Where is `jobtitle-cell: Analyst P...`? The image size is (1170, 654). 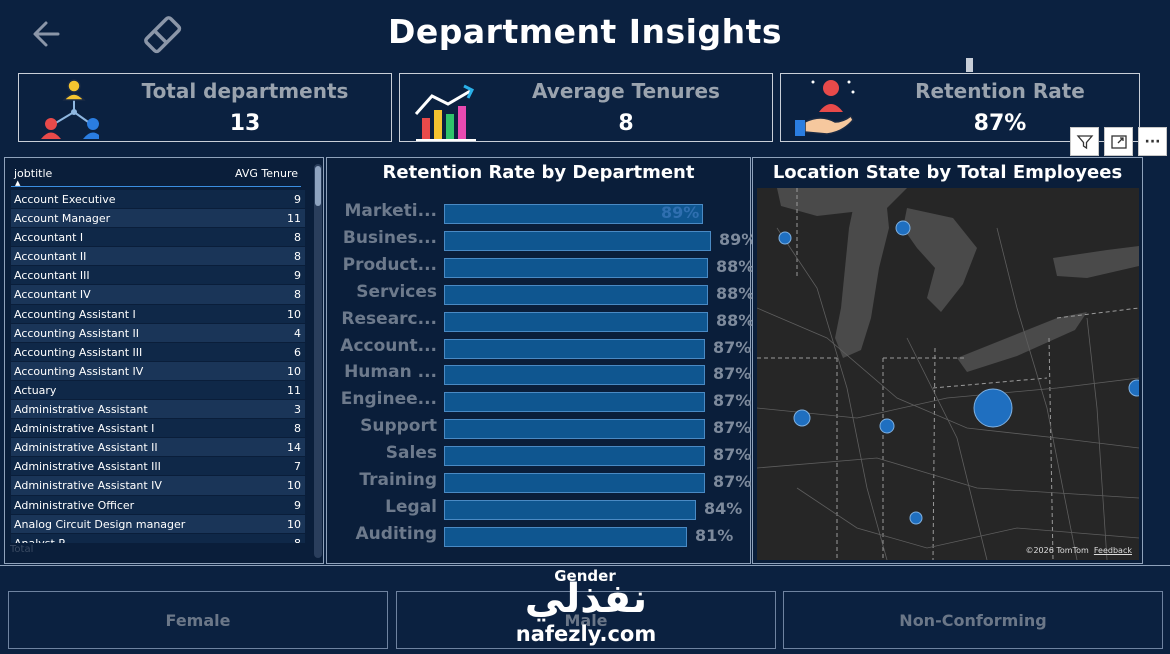
jobtitle-cell: Analyst P... is located at coordinates (44, 540).